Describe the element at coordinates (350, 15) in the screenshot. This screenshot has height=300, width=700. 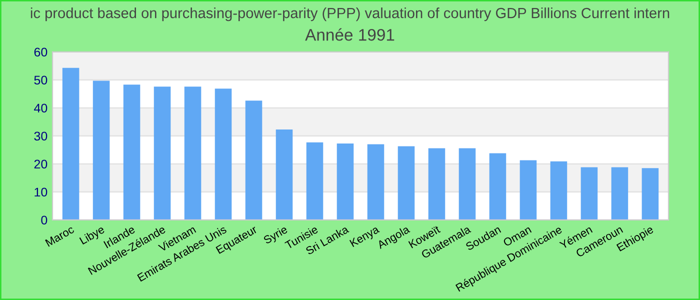
I see `chart-title: ic product based on purchasing-power-parity (PPP) valuation of country GDP Billions Current intern` at that location.